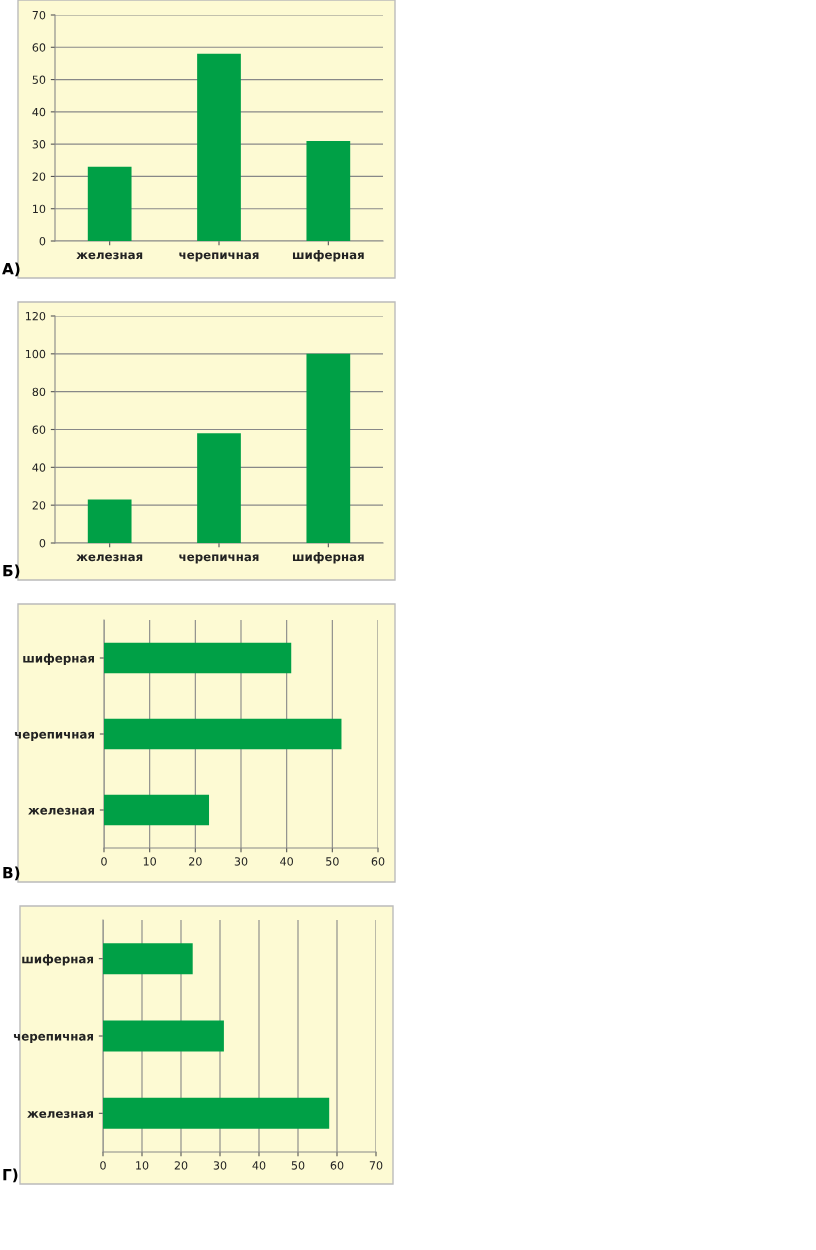  I want to click on text: В), so click(11, 873).